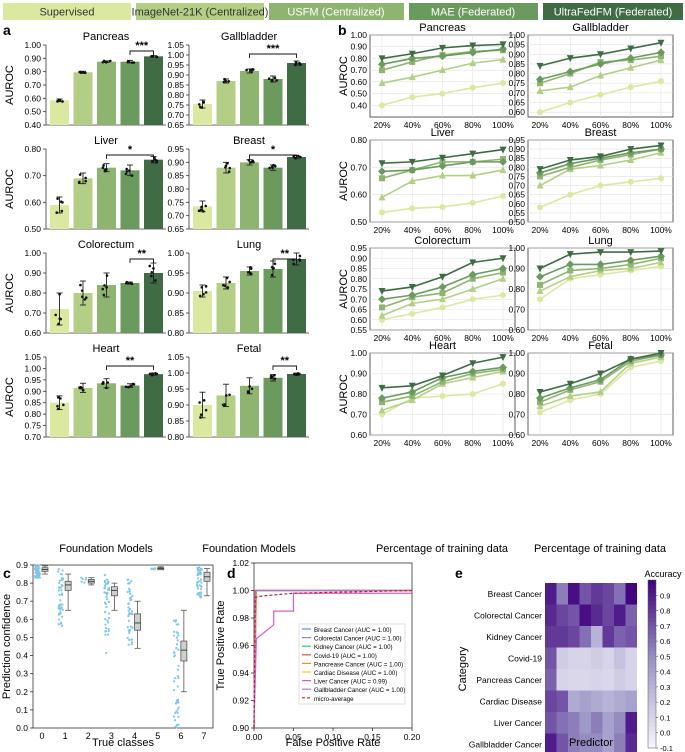  Describe the element at coordinates (344, 76) in the screenshot. I see `b-pancreas-ylabel: AUROC` at that location.